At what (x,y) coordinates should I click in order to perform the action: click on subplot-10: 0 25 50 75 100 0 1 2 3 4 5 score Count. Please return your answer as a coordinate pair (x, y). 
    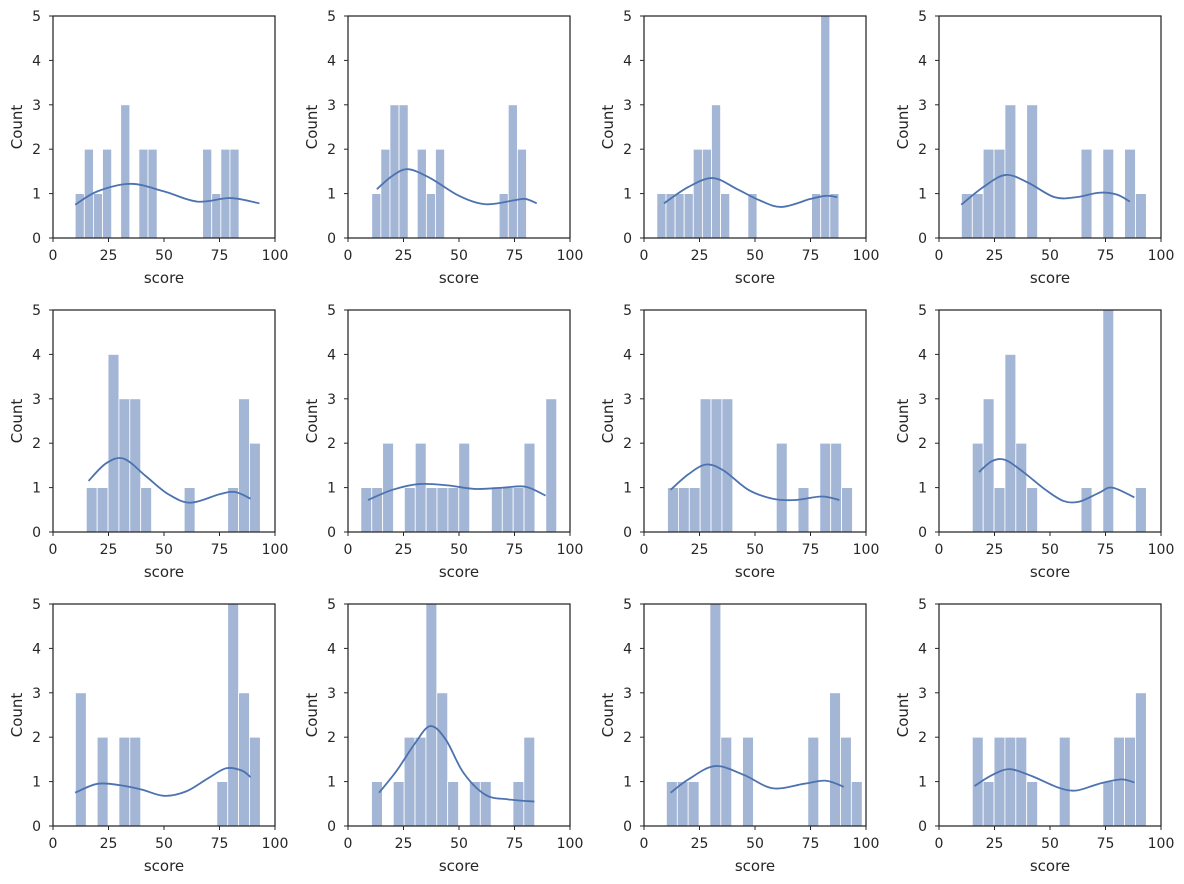
    Looking at the image, I should click on (443, 736).